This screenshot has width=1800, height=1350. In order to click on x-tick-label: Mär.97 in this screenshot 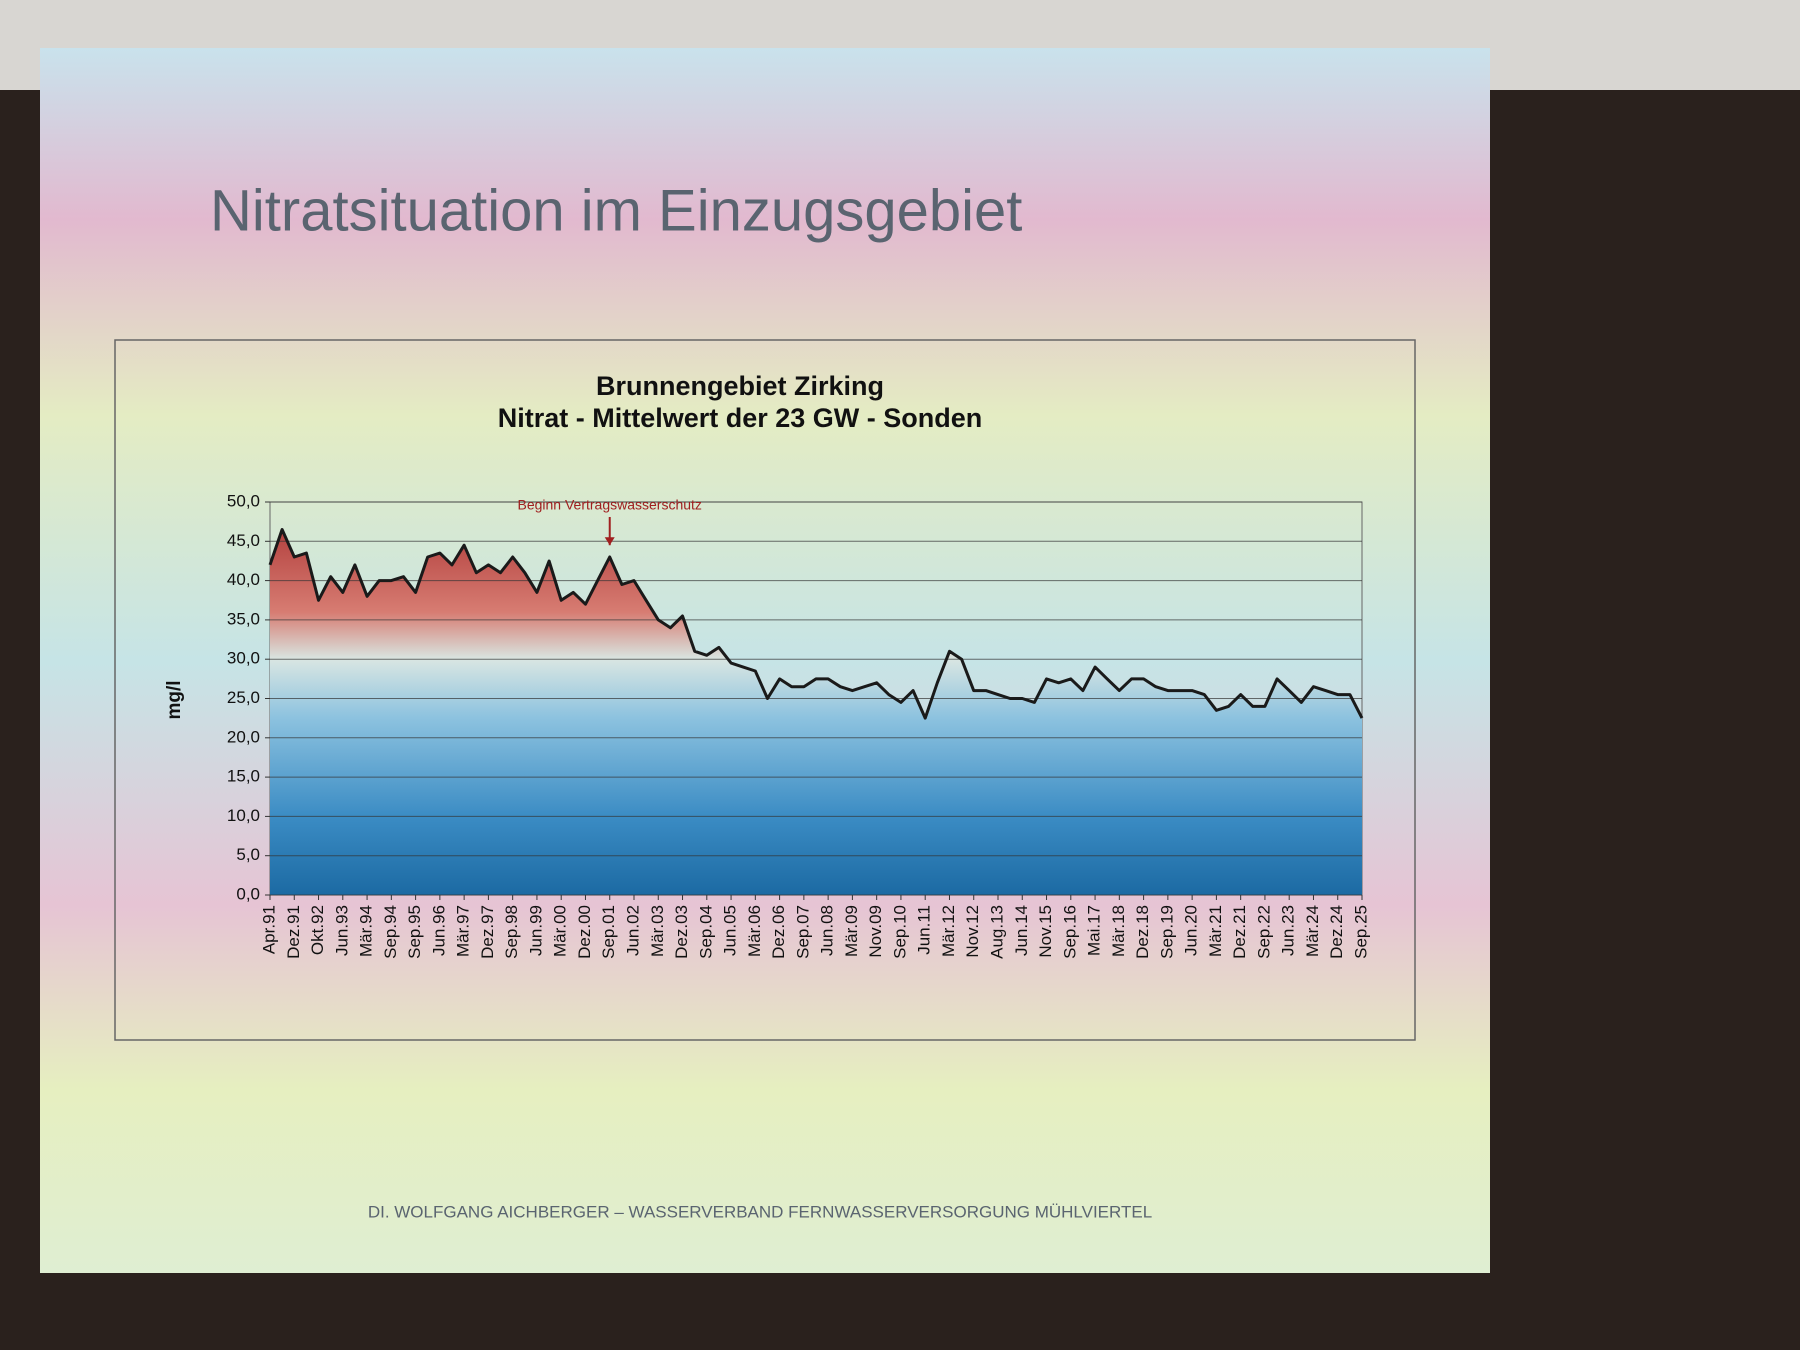, I will do `click(463, 931)`.